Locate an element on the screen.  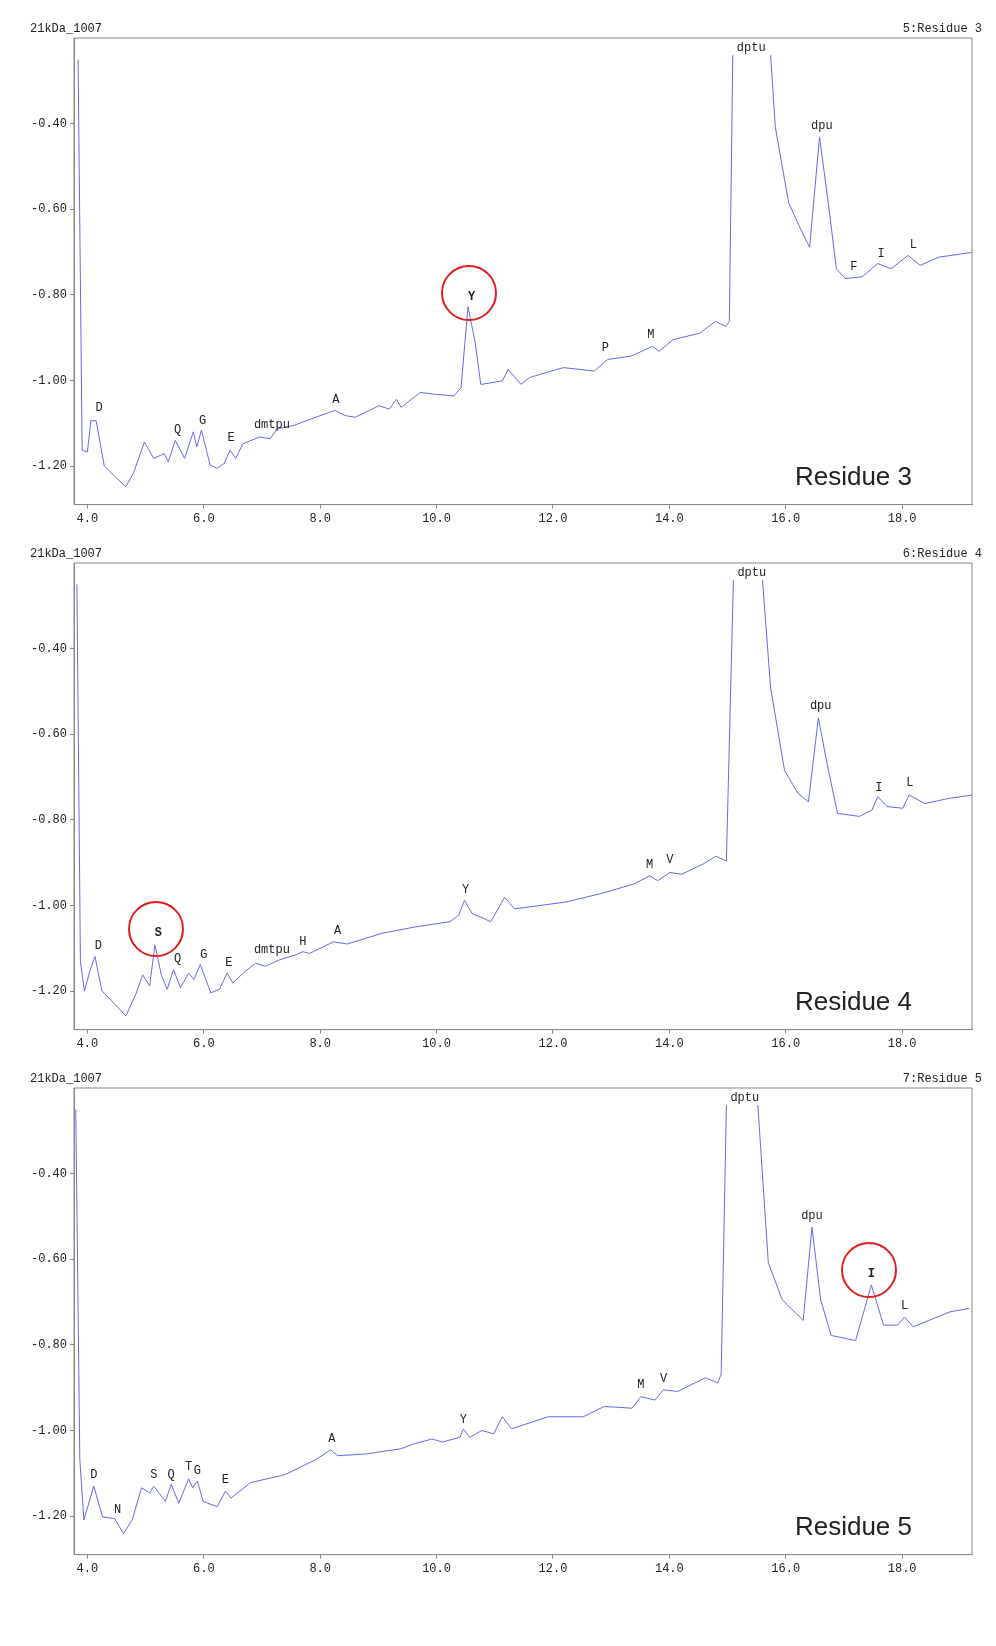
chart-subtitle: 6:Residue 4 is located at coordinates (942, 554).